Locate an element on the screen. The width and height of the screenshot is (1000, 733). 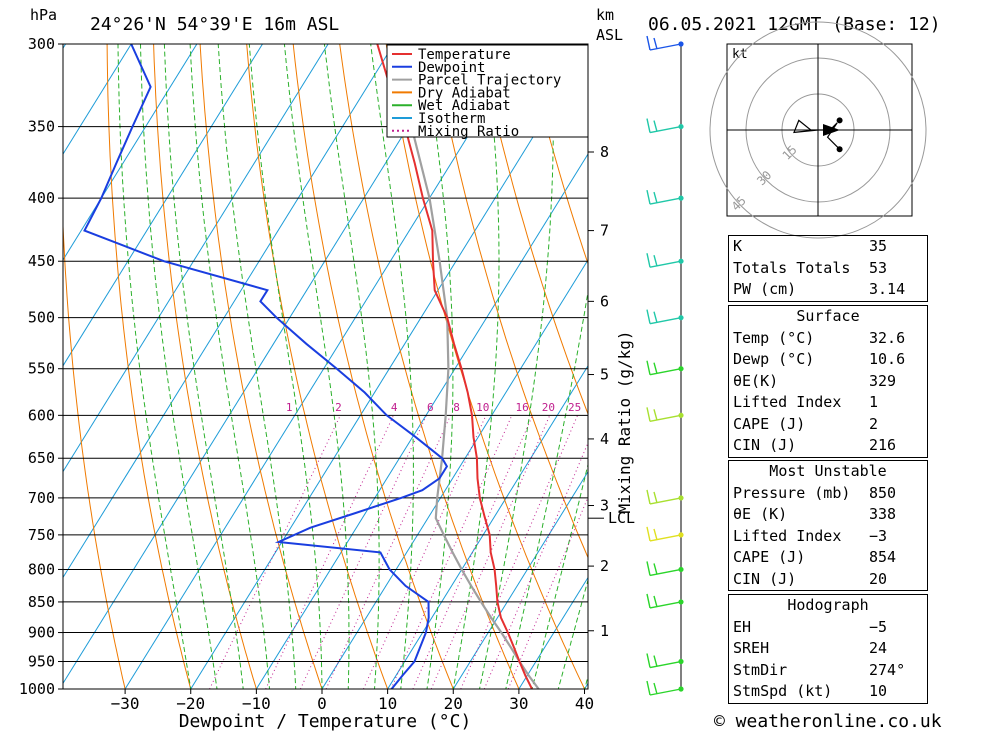
hodograph-trace is located at coordinates (817, 134).